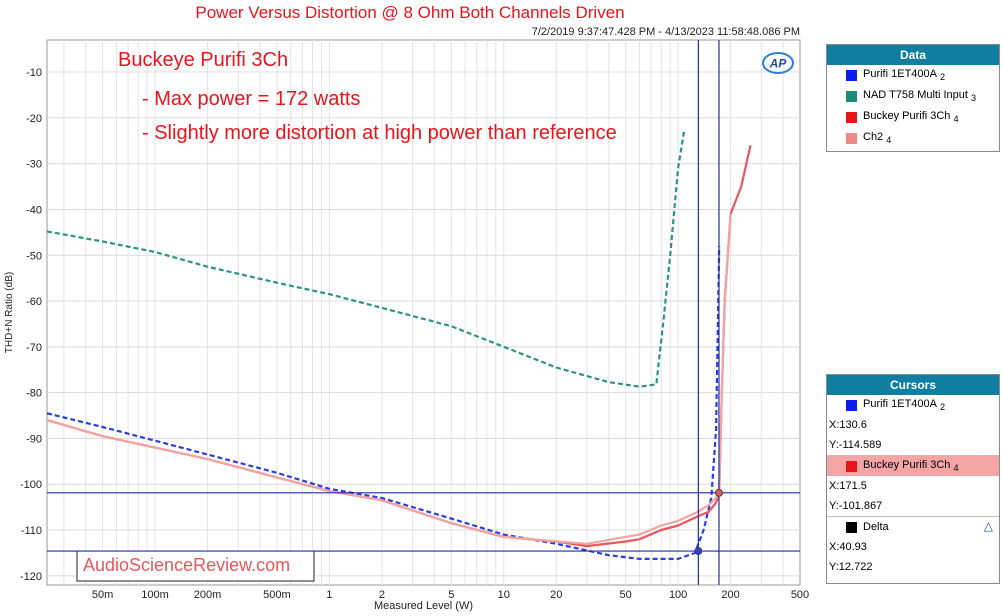  Describe the element at coordinates (34, 73) in the screenshot. I see `y-tick-label: -10` at that location.